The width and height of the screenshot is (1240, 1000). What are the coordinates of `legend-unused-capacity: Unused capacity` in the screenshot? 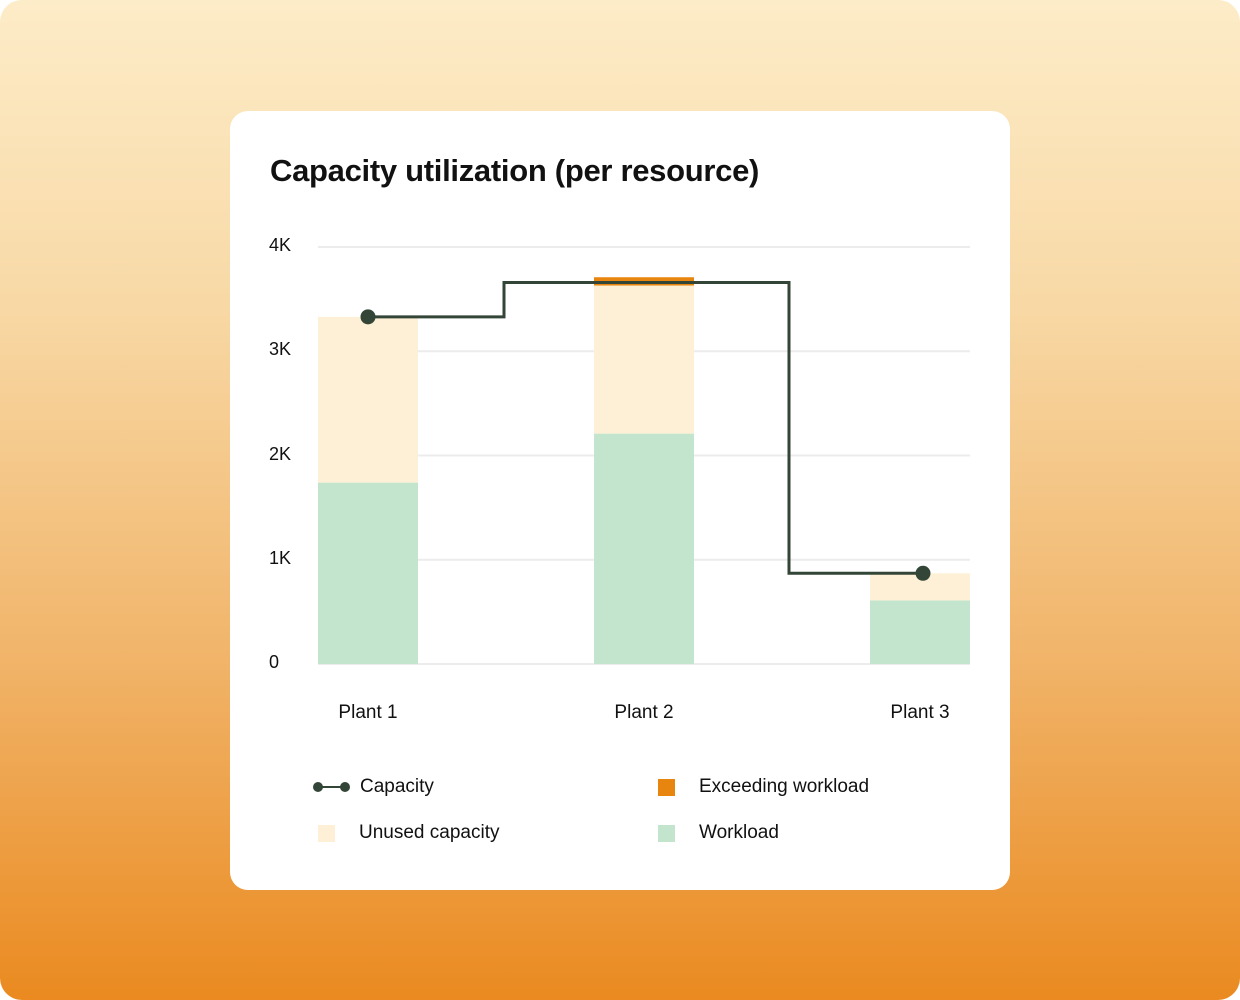 It's located at (408, 833).